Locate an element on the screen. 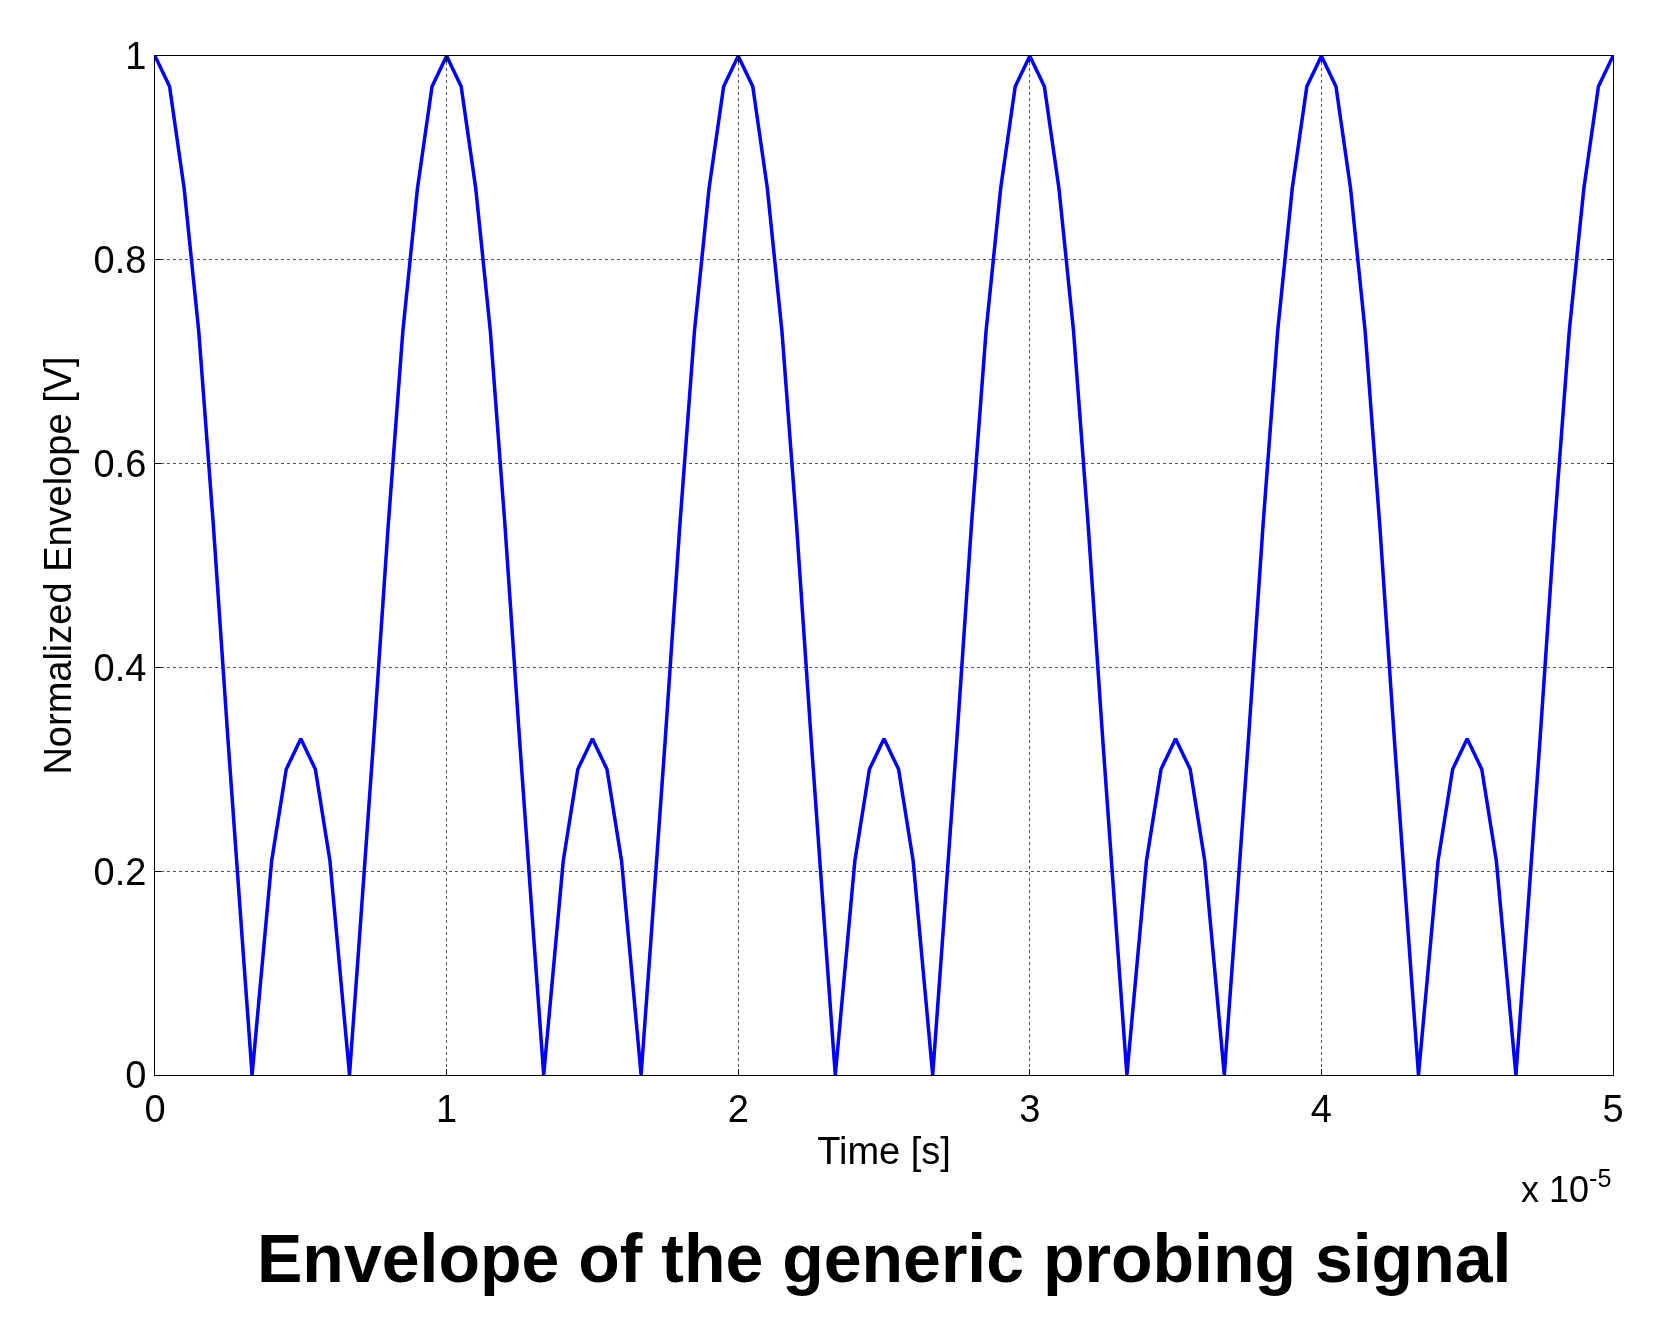  y-tick-label: 0.2 is located at coordinates (120, 871).